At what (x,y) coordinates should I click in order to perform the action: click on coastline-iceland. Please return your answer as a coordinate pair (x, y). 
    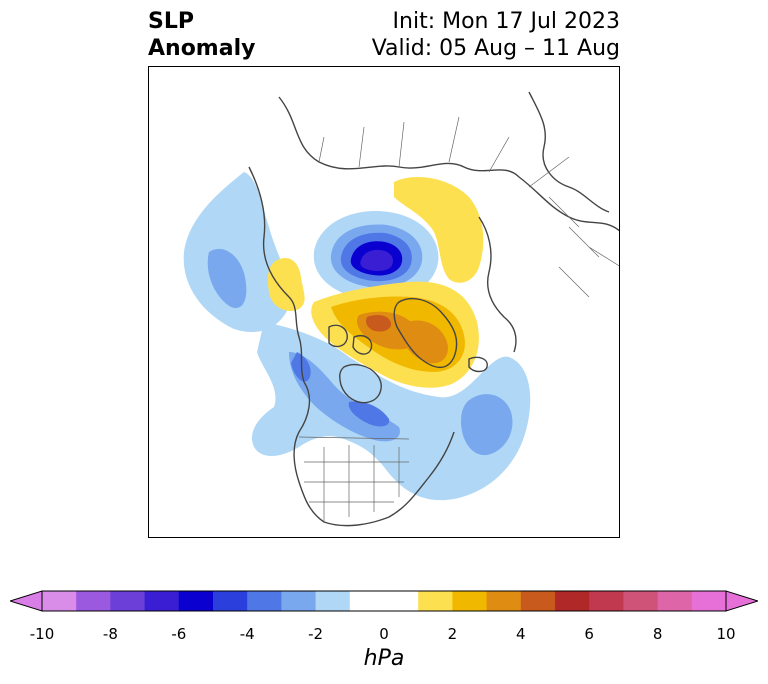
    Looking at the image, I should click on (478, 364).